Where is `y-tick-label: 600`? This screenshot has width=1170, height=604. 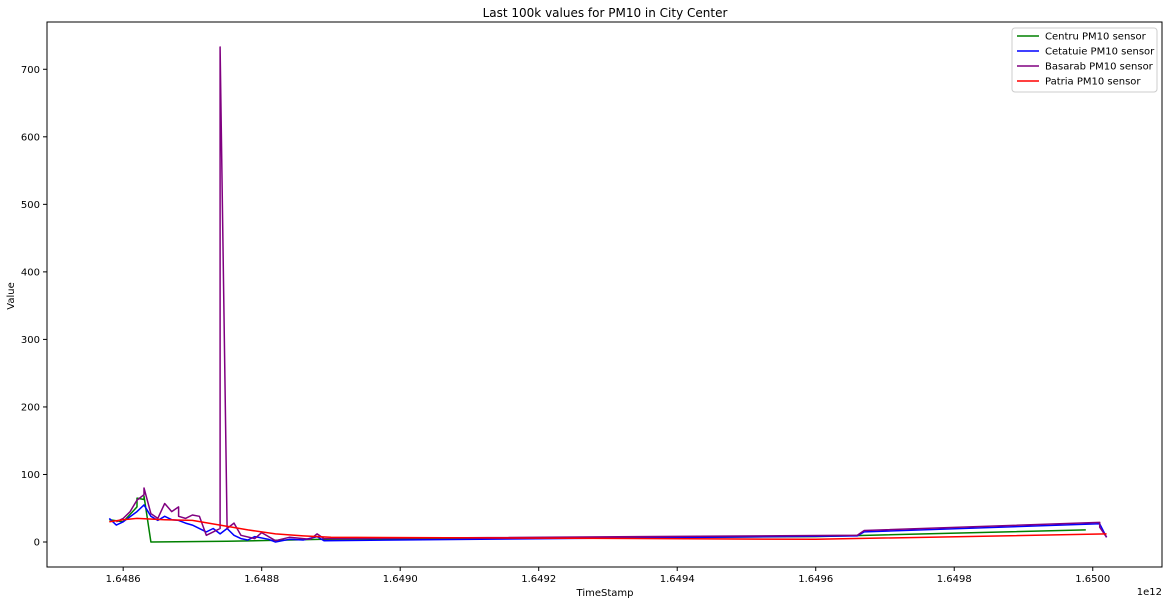
y-tick-label: 600 is located at coordinates (30, 137).